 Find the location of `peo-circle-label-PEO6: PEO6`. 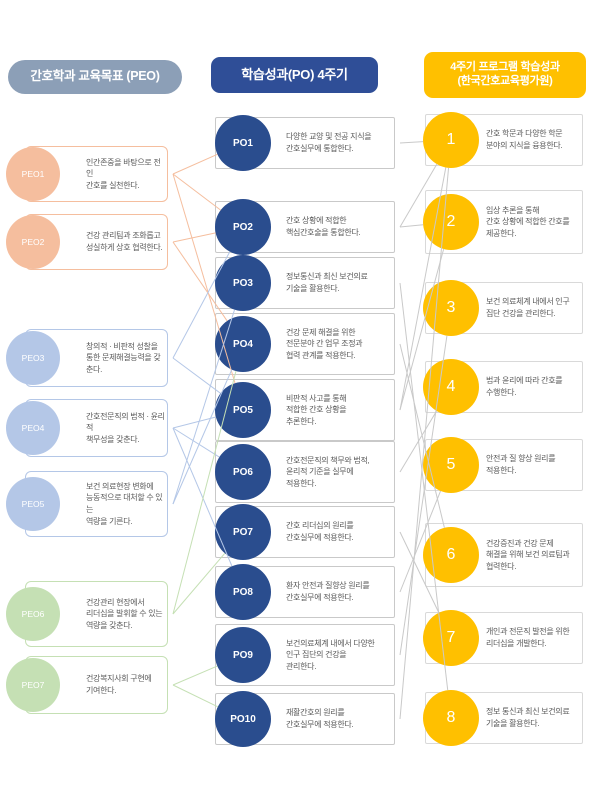

peo-circle-label-PEO6: PEO6 is located at coordinates (33, 614).